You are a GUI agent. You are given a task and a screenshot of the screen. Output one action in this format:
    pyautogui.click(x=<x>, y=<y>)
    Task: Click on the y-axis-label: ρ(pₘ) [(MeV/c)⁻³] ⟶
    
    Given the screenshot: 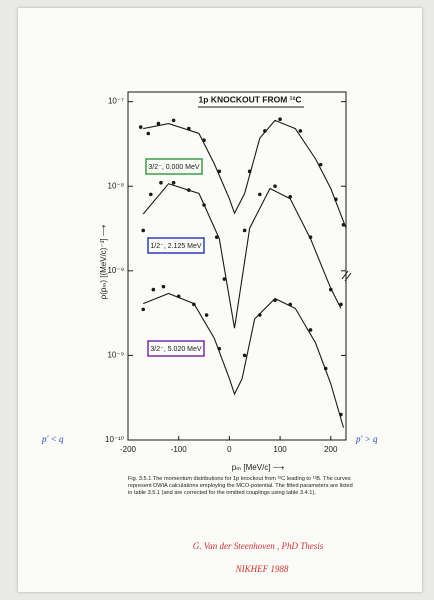 What is the action you would take?
    pyautogui.click(x=103, y=261)
    